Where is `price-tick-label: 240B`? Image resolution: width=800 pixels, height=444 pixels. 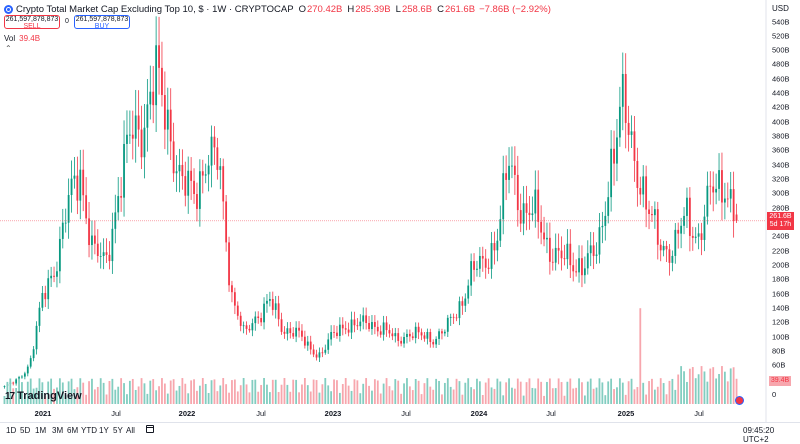 price-tick-label: 240B is located at coordinates (781, 236).